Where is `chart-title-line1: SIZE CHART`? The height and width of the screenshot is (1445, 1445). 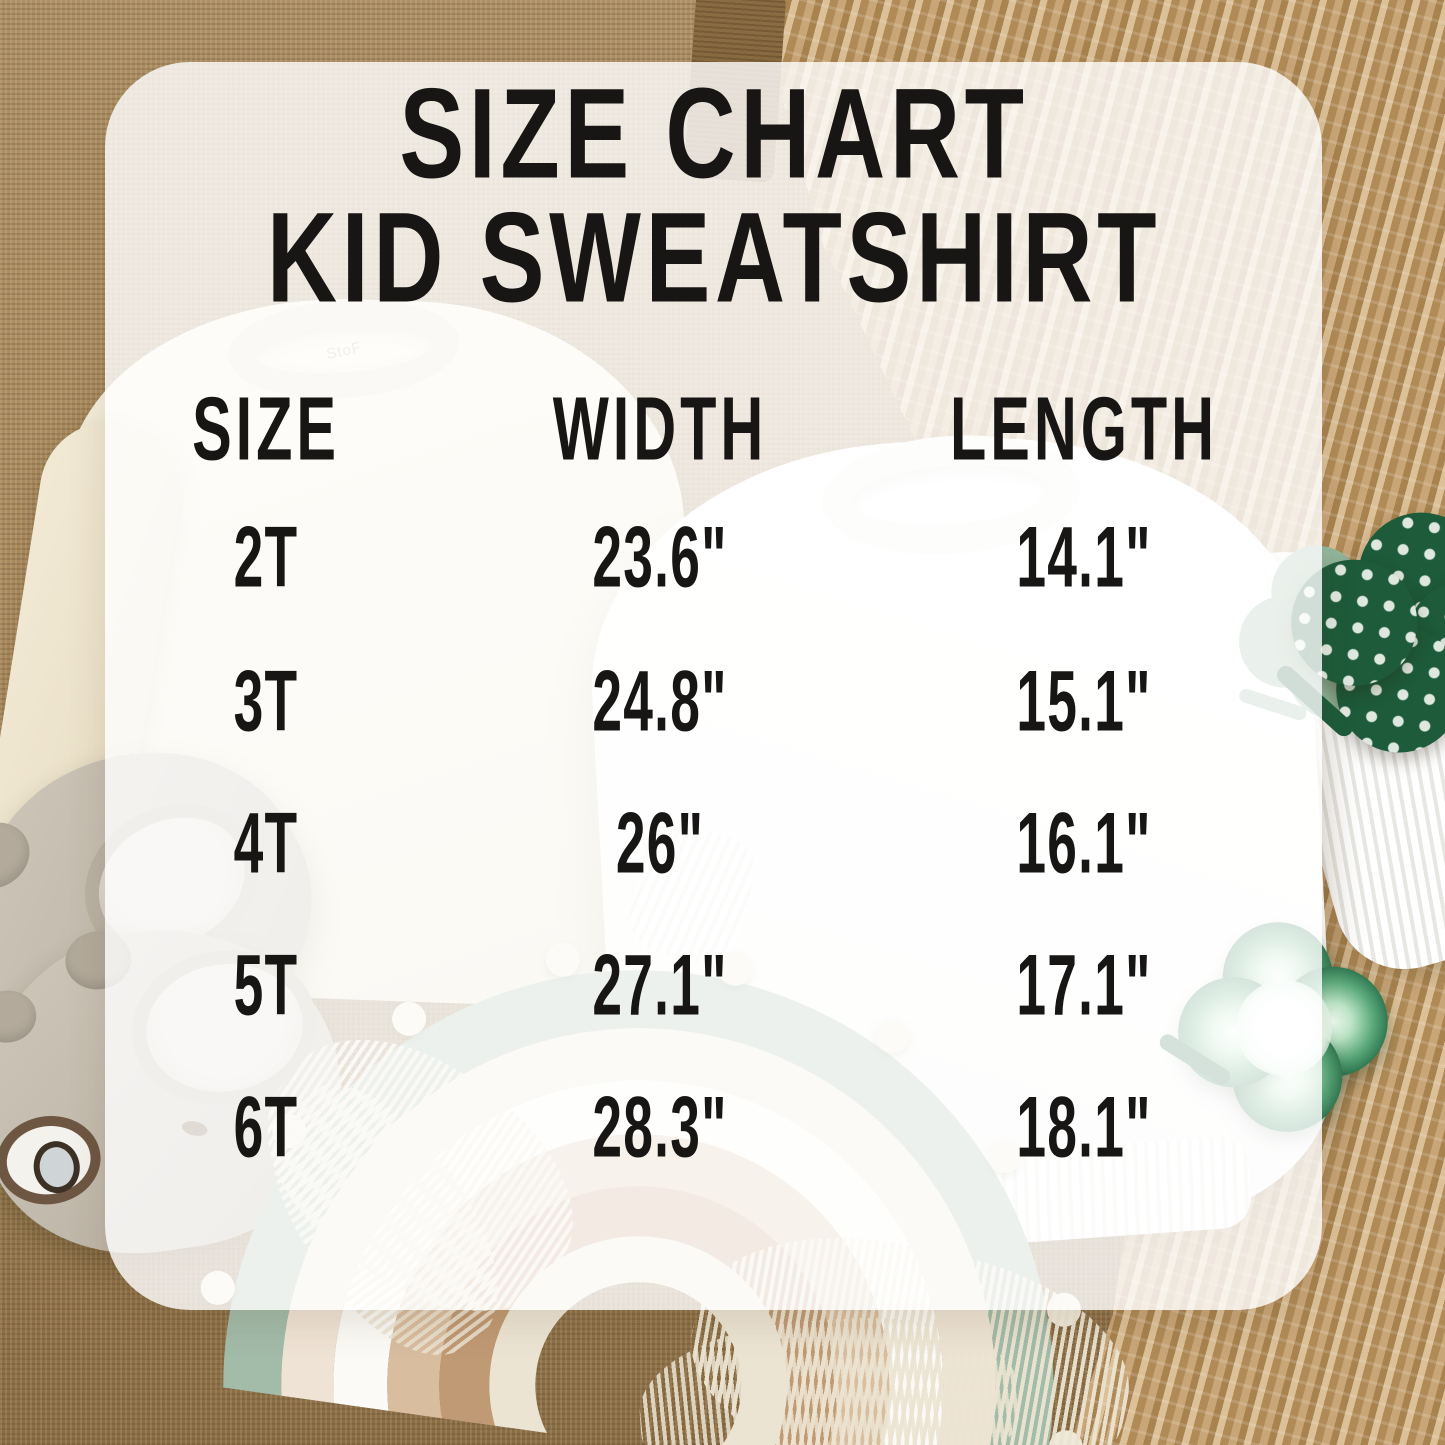
chart-title-line1: SIZE CHART is located at coordinates (714, 134).